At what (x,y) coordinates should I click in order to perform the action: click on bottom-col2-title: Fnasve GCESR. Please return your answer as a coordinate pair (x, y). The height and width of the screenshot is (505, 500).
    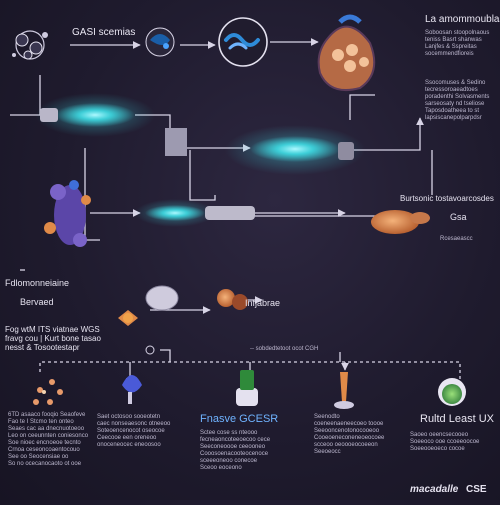
    Looking at the image, I should click on (239, 419).